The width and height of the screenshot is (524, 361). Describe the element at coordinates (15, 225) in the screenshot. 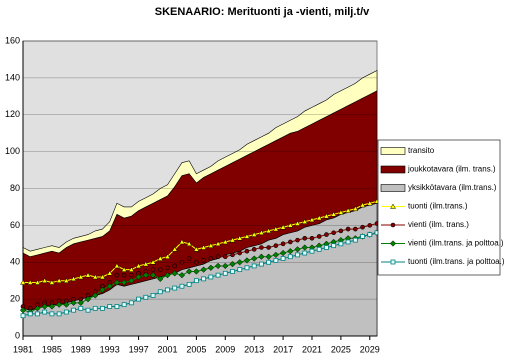

I see `y-tick-label: 60` at that location.